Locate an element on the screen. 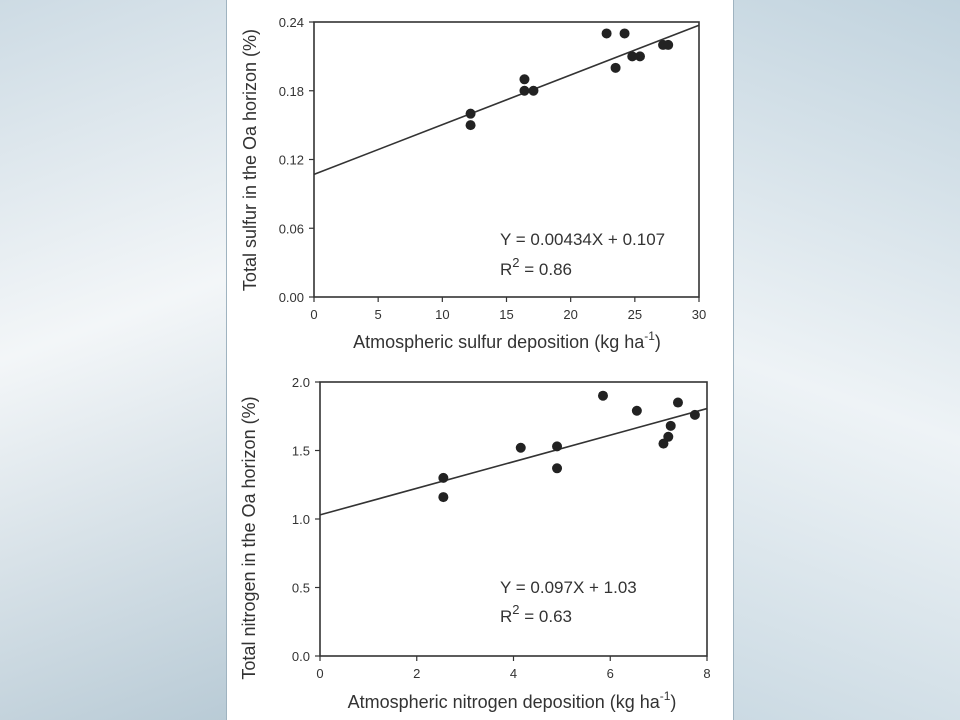 This screenshot has height=720, width=960. sulfur-x-tick-label: 5 is located at coordinates (378, 314).